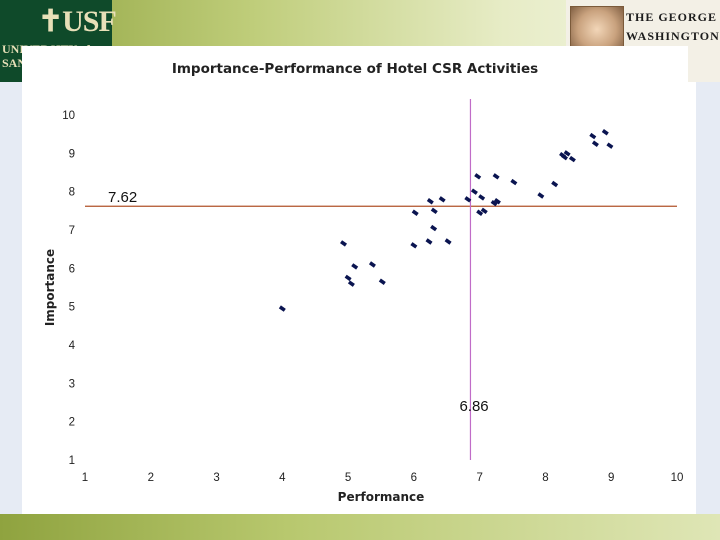  What do you see at coordinates (216, 478) in the screenshot?
I see `x-tick-label: 3` at bounding box center [216, 478].